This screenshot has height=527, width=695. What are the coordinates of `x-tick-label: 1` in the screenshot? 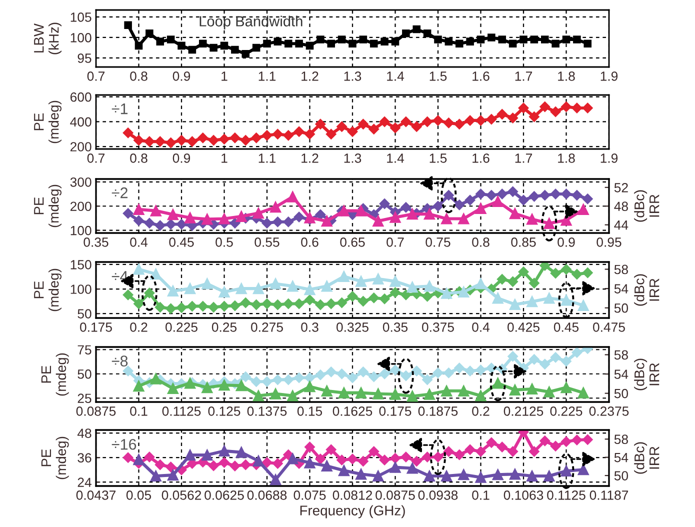 It's located at (225, 76).